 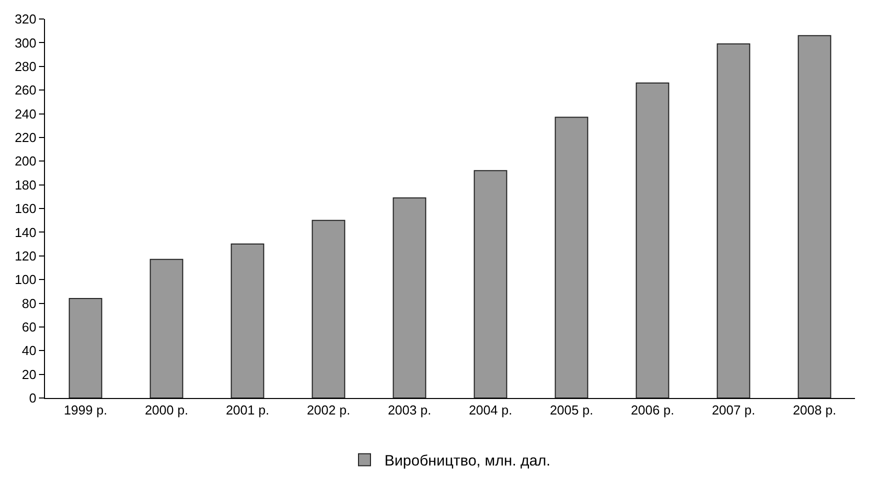 I want to click on y-tick-label: 260, so click(x=25, y=90).